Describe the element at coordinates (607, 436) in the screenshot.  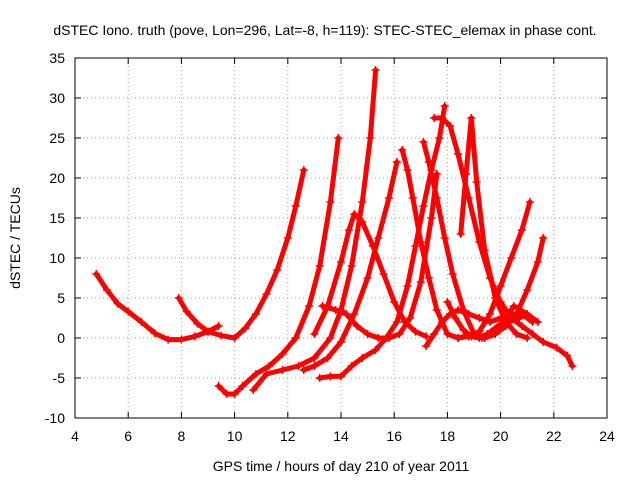
I see `x-tick-label: 24` at that location.